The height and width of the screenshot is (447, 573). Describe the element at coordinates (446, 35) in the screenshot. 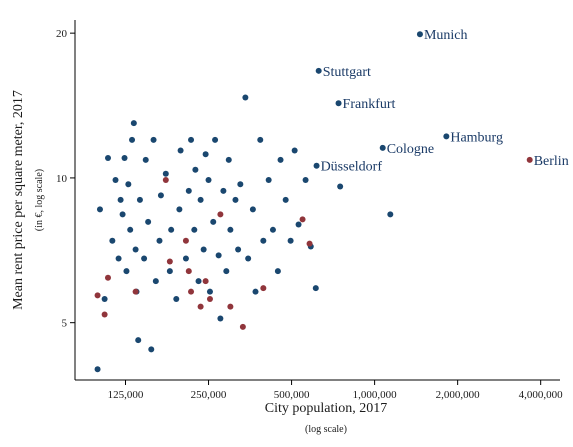

I see `point-label: Munich` at that location.